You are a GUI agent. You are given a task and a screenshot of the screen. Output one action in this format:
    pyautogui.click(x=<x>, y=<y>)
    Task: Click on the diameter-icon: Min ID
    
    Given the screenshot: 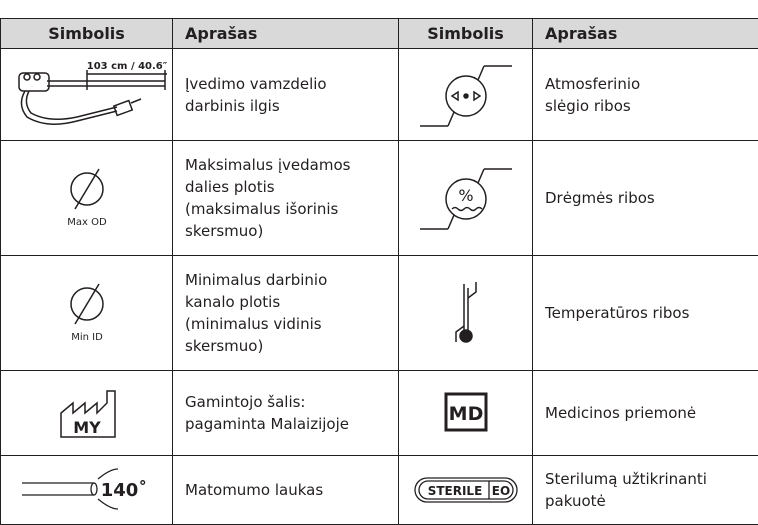 What is the action you would take?
    pyautogui.click(x=87, y=313)
    